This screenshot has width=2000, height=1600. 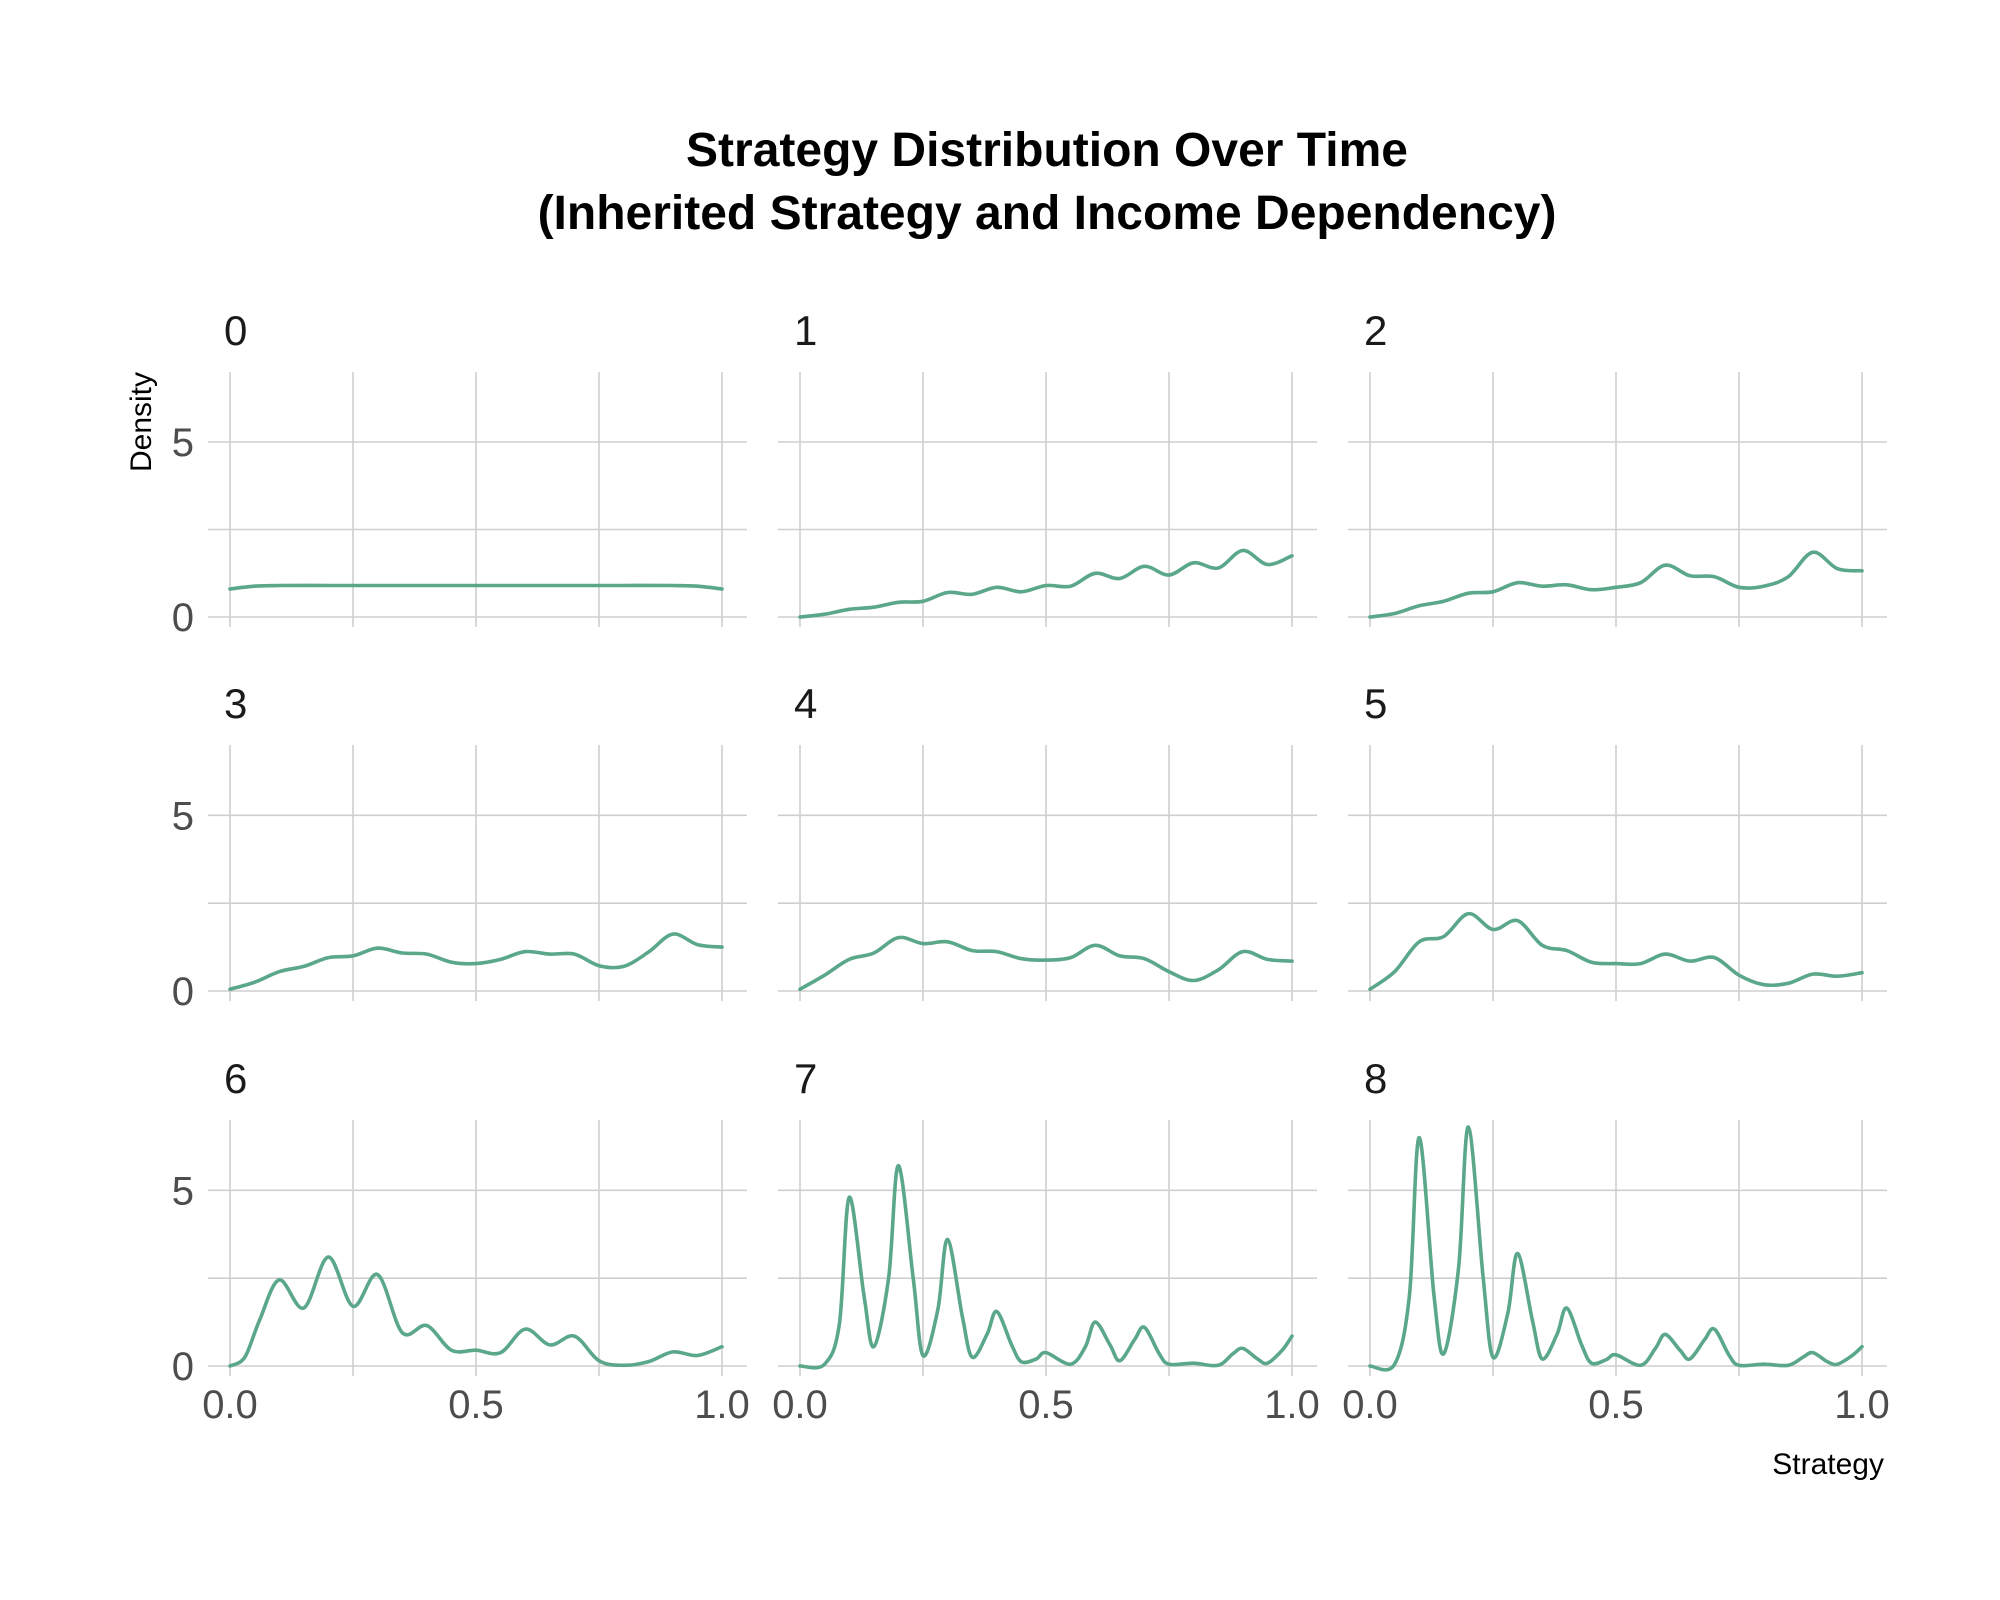 I want to click on facet-label: 1, so click(x=805, y=330).